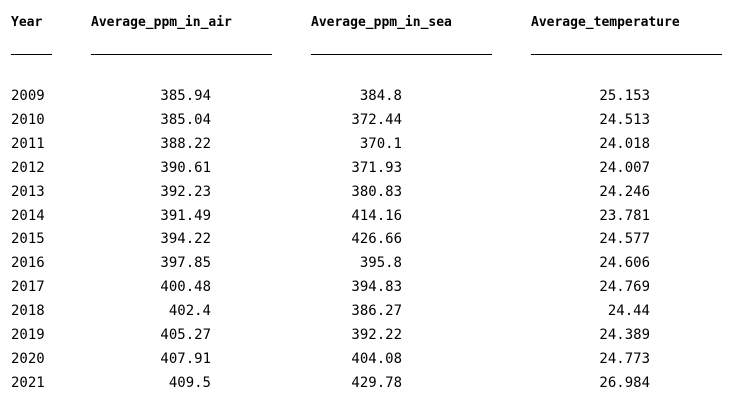  Describe the element at coordinates (624, 359) in the screenshot. I see `cell-average-temperature: 24.773` at that location.